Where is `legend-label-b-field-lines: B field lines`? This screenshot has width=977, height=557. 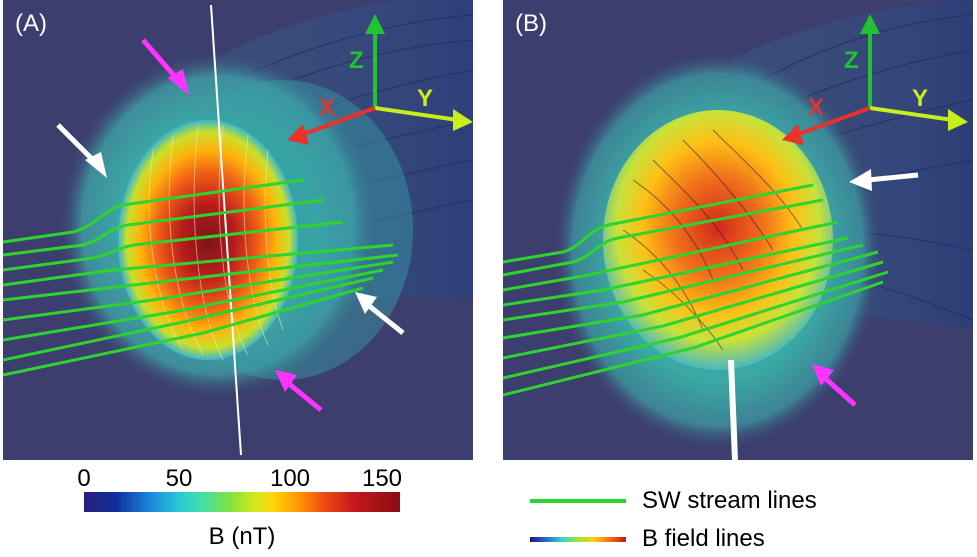 legend-label-b-field-lines: B field lines is located at coordinates (703, 538).